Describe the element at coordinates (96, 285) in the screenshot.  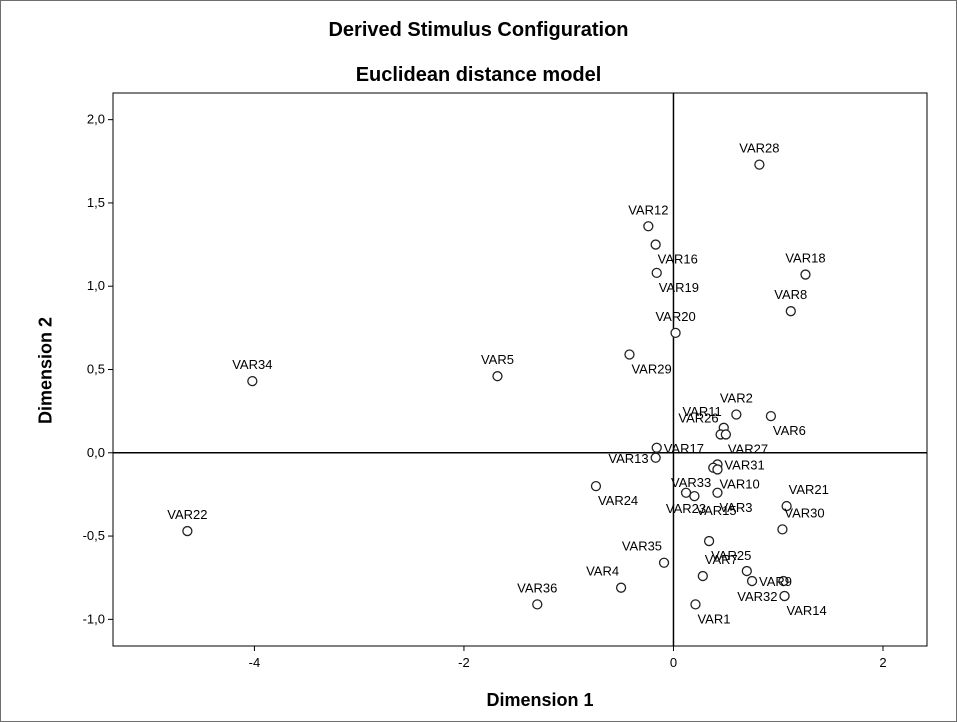
I see `y-tick-label: 1,0` at that location.